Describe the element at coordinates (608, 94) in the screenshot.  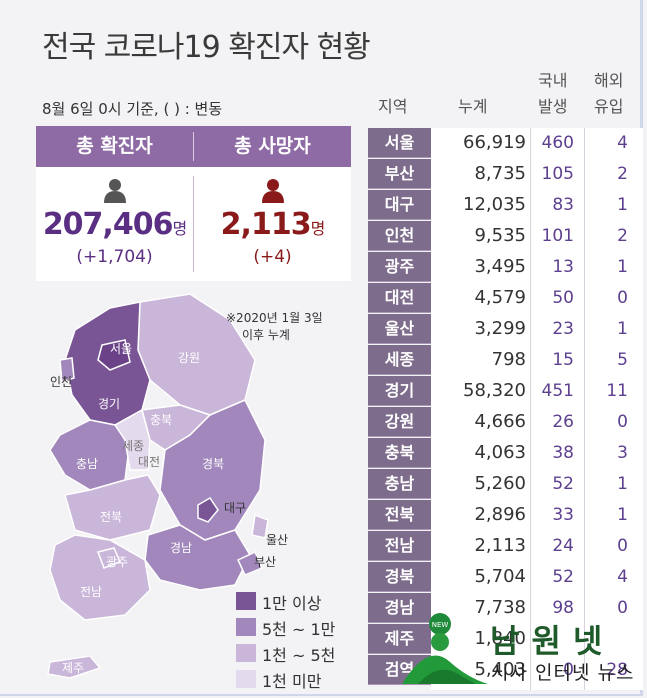
I see `header-overseas: 해외 유입` at that location.